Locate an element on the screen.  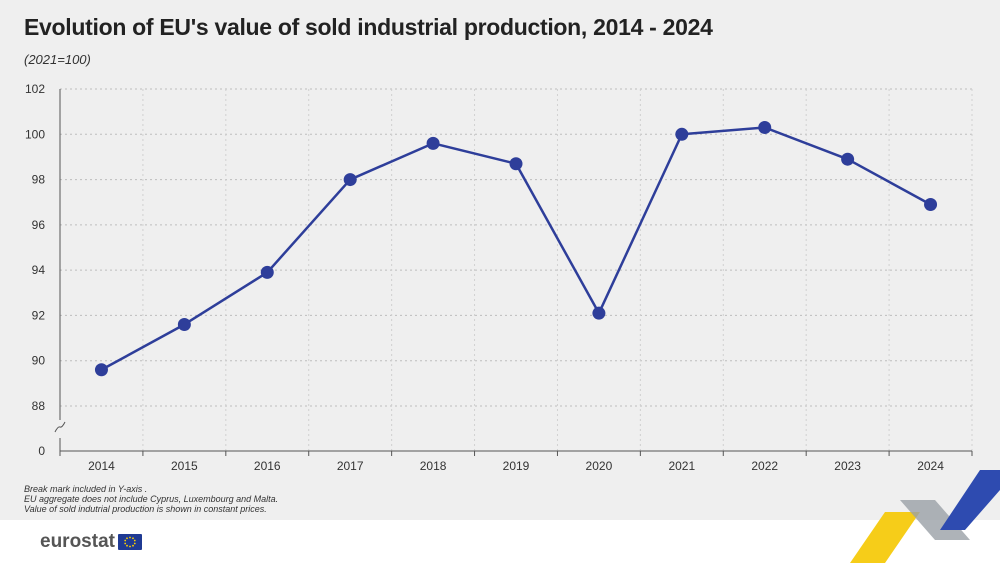
eurostat-logo: eurostat is located at coordinates (91, 542).